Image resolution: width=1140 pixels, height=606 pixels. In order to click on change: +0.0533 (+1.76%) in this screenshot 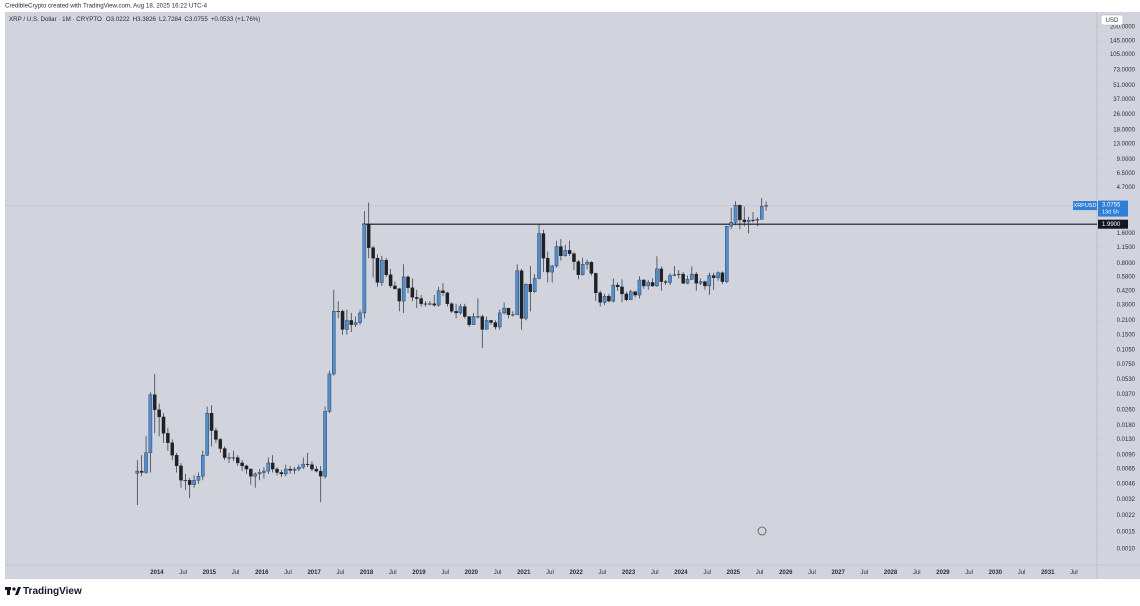, I will do `click(236, 19)`.